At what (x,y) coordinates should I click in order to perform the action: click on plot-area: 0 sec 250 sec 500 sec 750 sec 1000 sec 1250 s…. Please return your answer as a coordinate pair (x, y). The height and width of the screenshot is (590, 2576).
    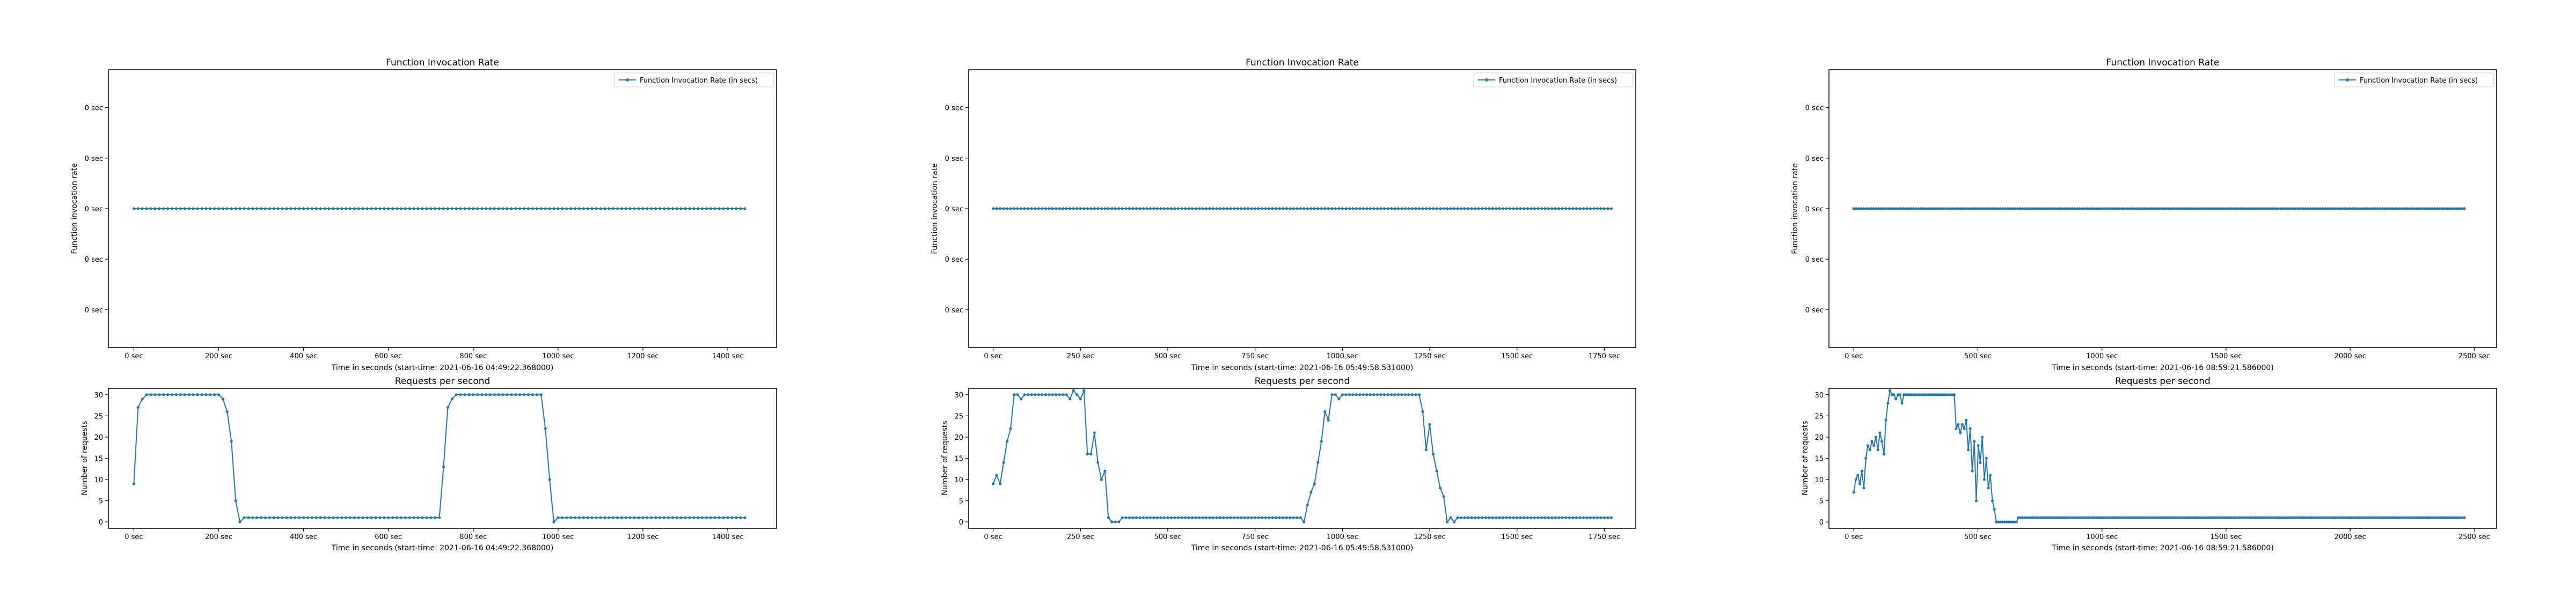
    Looking at the image, I should click on (1287, 465).